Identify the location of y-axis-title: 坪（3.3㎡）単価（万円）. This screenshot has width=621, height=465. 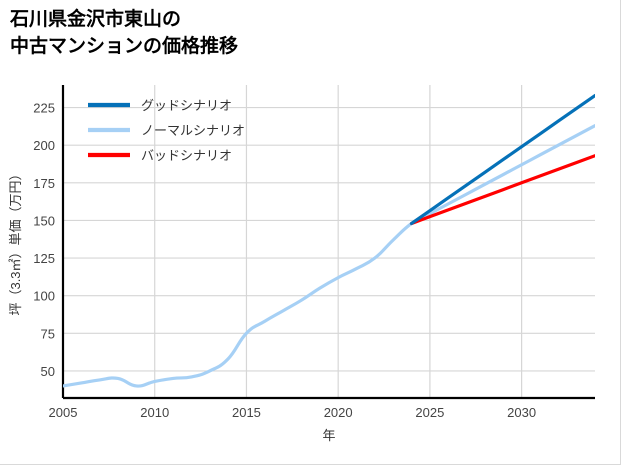
(15, 241).